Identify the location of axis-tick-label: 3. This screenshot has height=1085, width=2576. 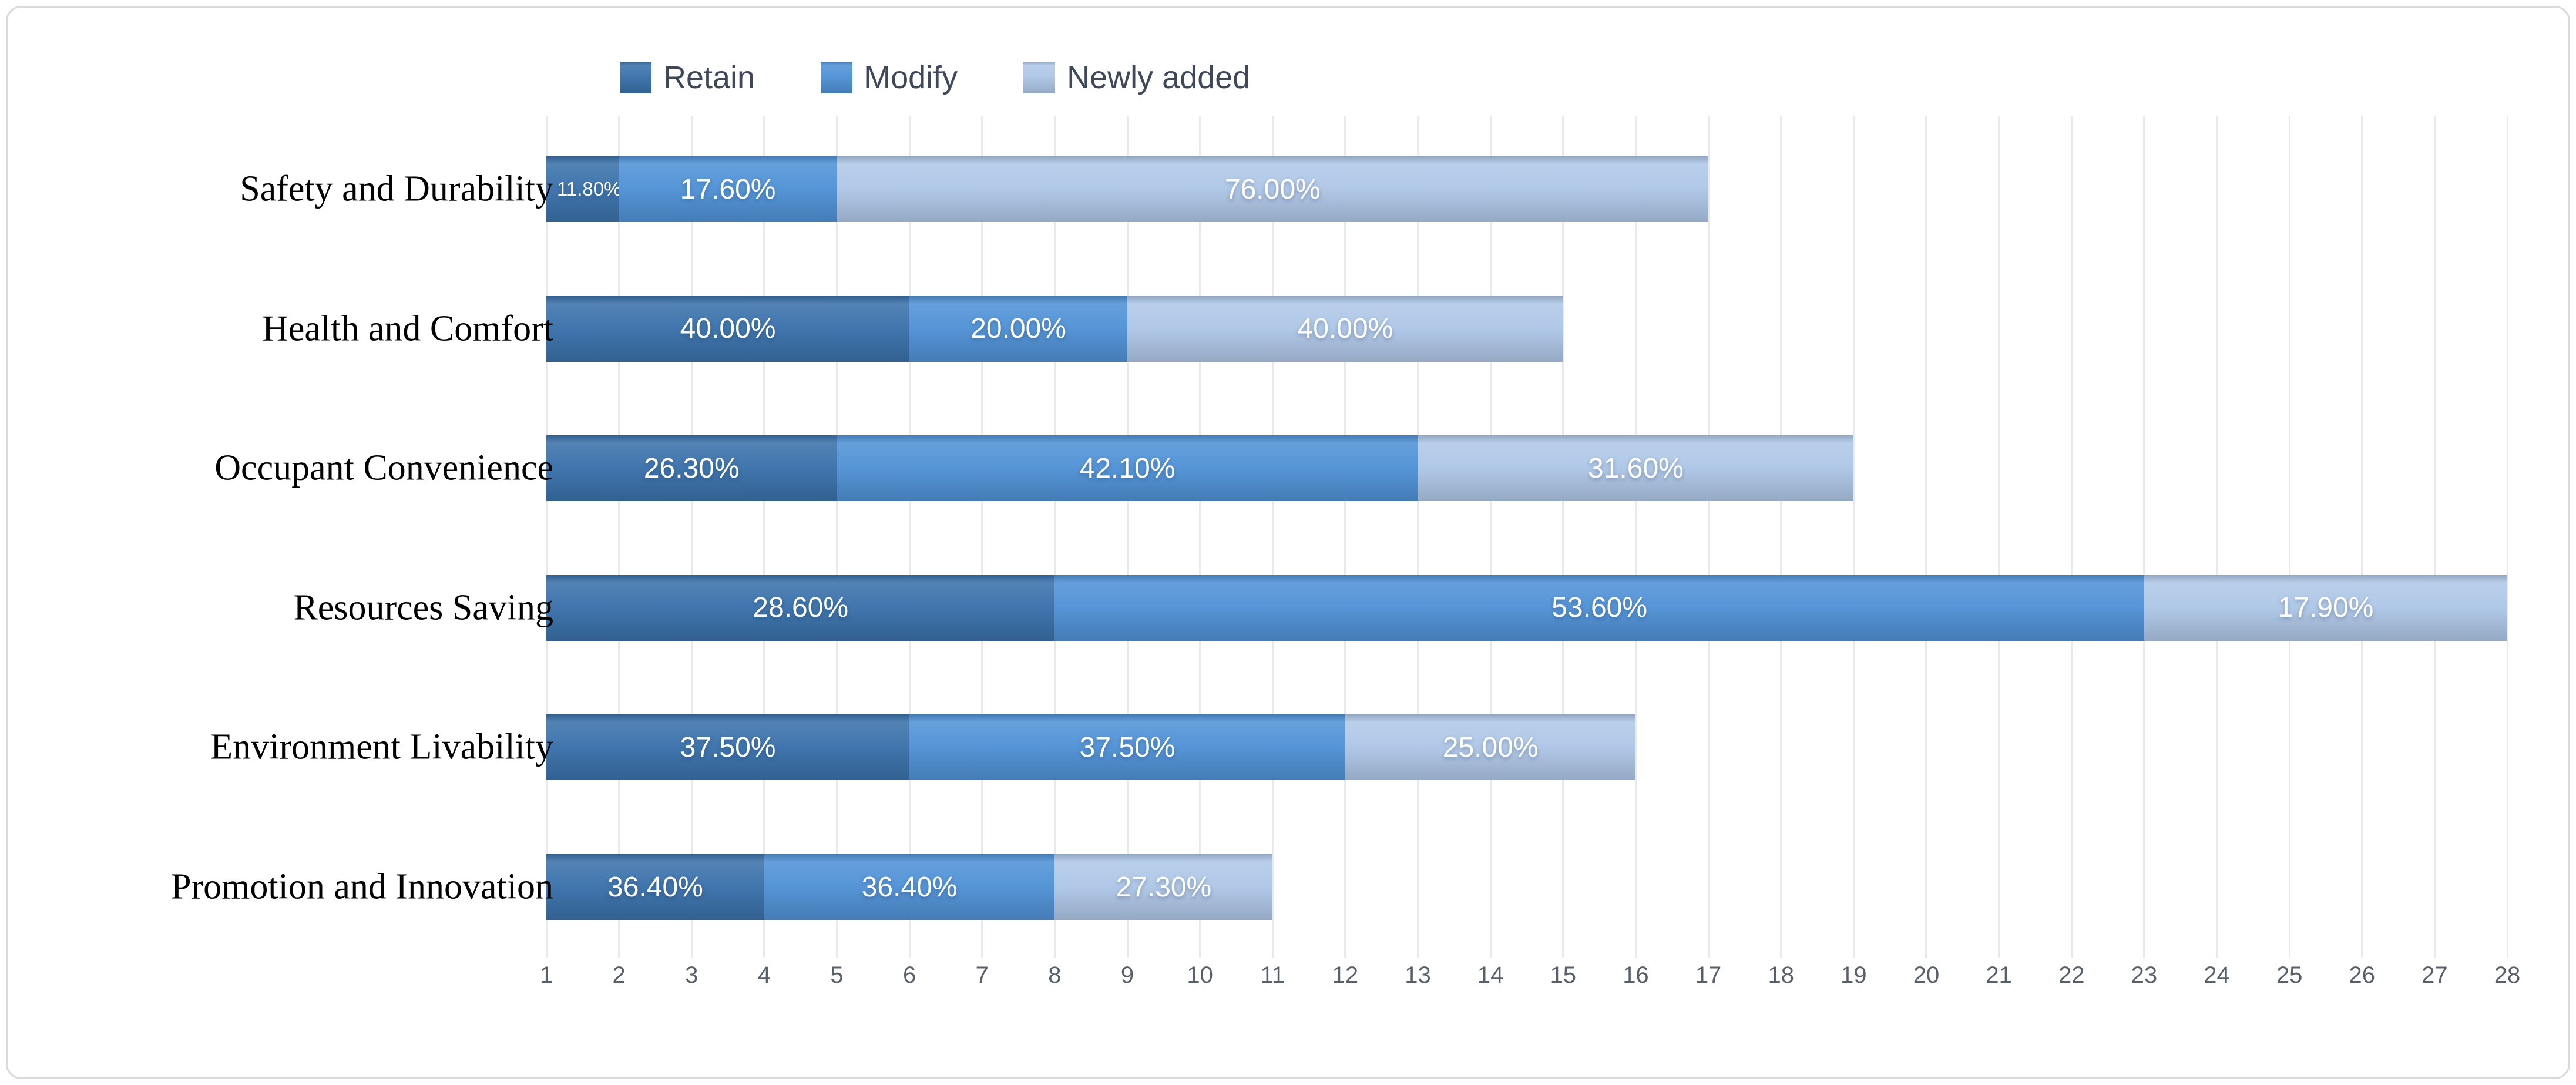
(692, 975).